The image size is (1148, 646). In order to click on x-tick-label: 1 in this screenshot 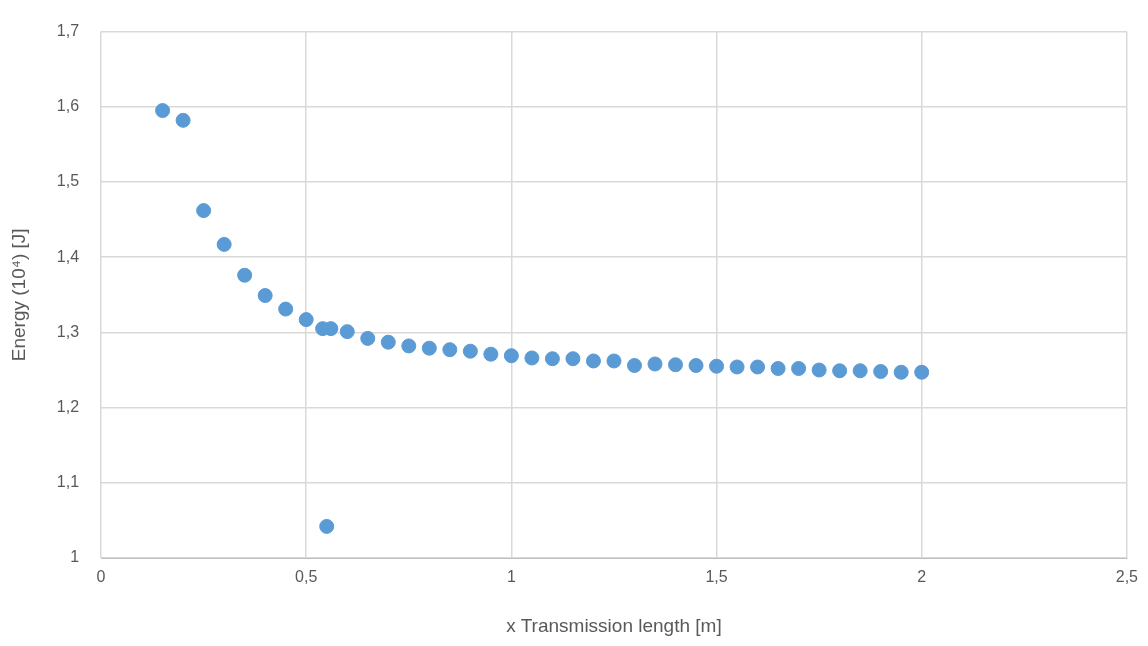, I will do `click(511, 577)`.